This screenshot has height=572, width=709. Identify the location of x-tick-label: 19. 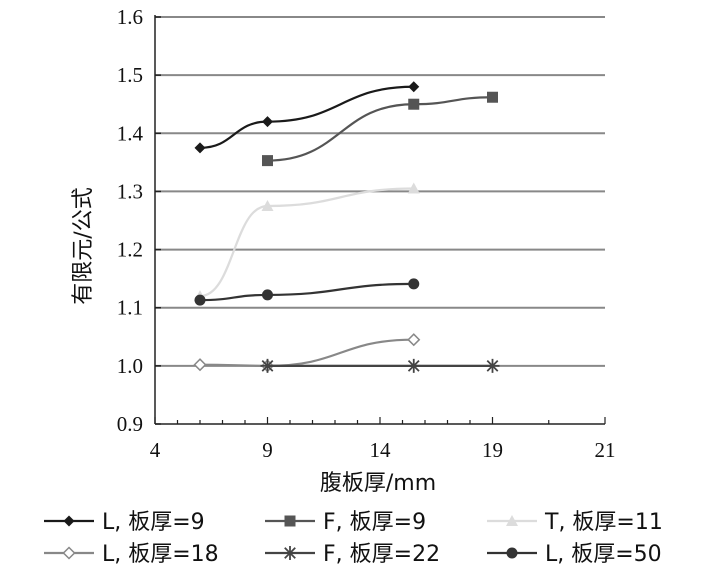
(492, 450).